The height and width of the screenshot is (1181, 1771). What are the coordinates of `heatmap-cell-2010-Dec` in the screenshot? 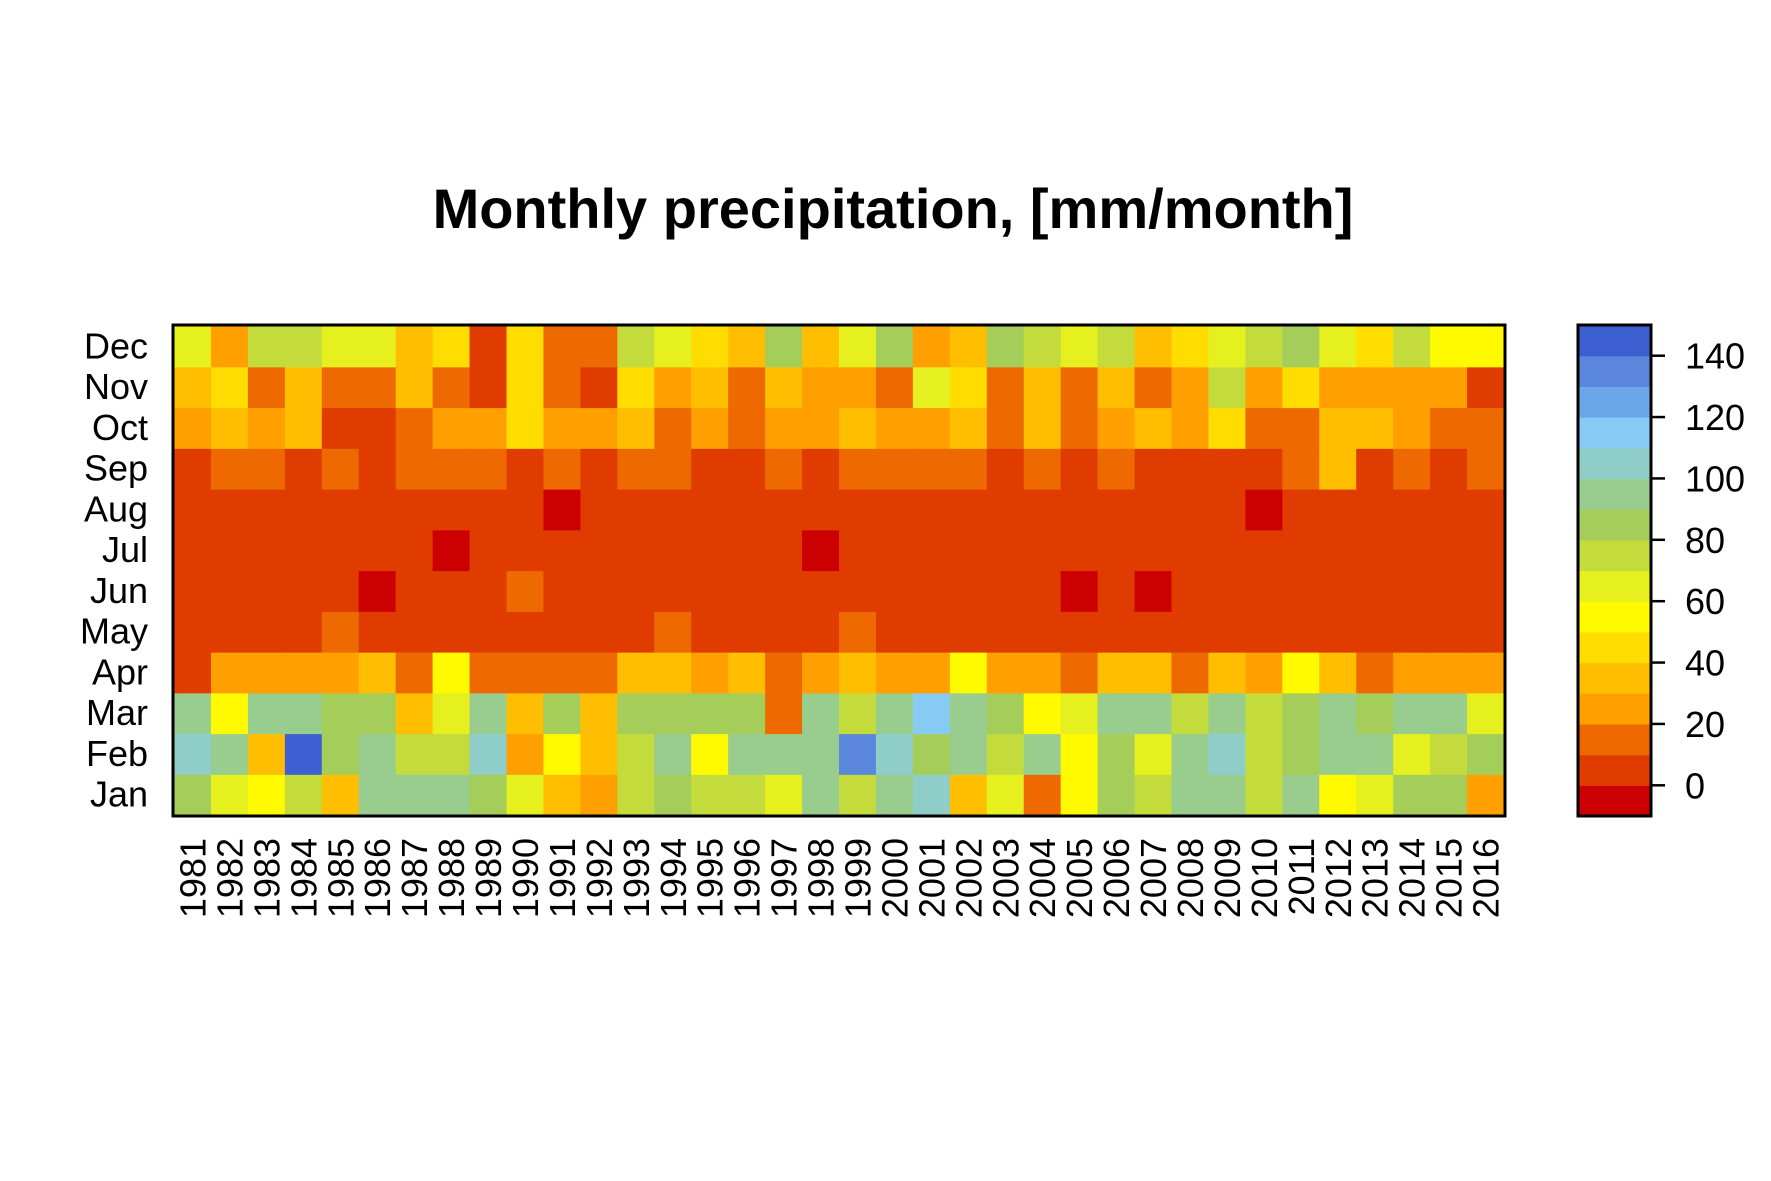 It's located at (1264, 347).